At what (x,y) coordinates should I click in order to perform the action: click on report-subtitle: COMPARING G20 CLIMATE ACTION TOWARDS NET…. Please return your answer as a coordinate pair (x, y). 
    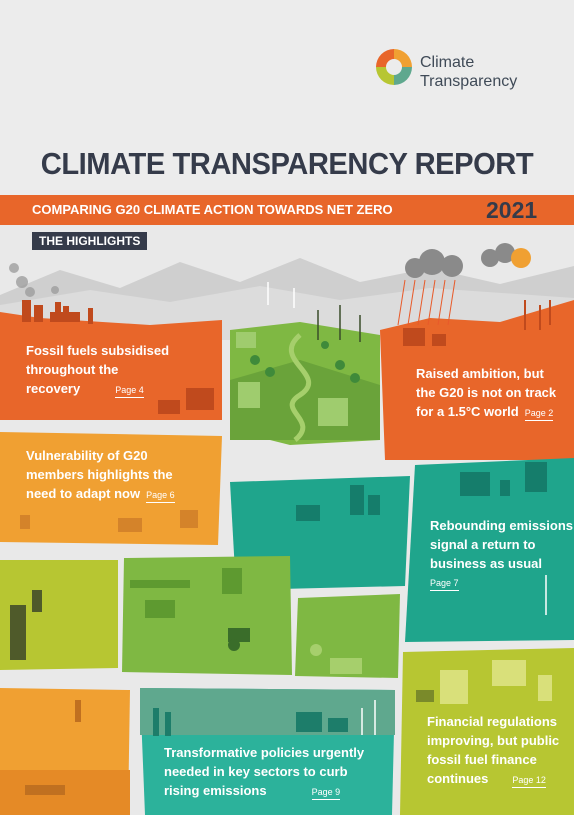
    Looking at the image, I should click on (212, 209).